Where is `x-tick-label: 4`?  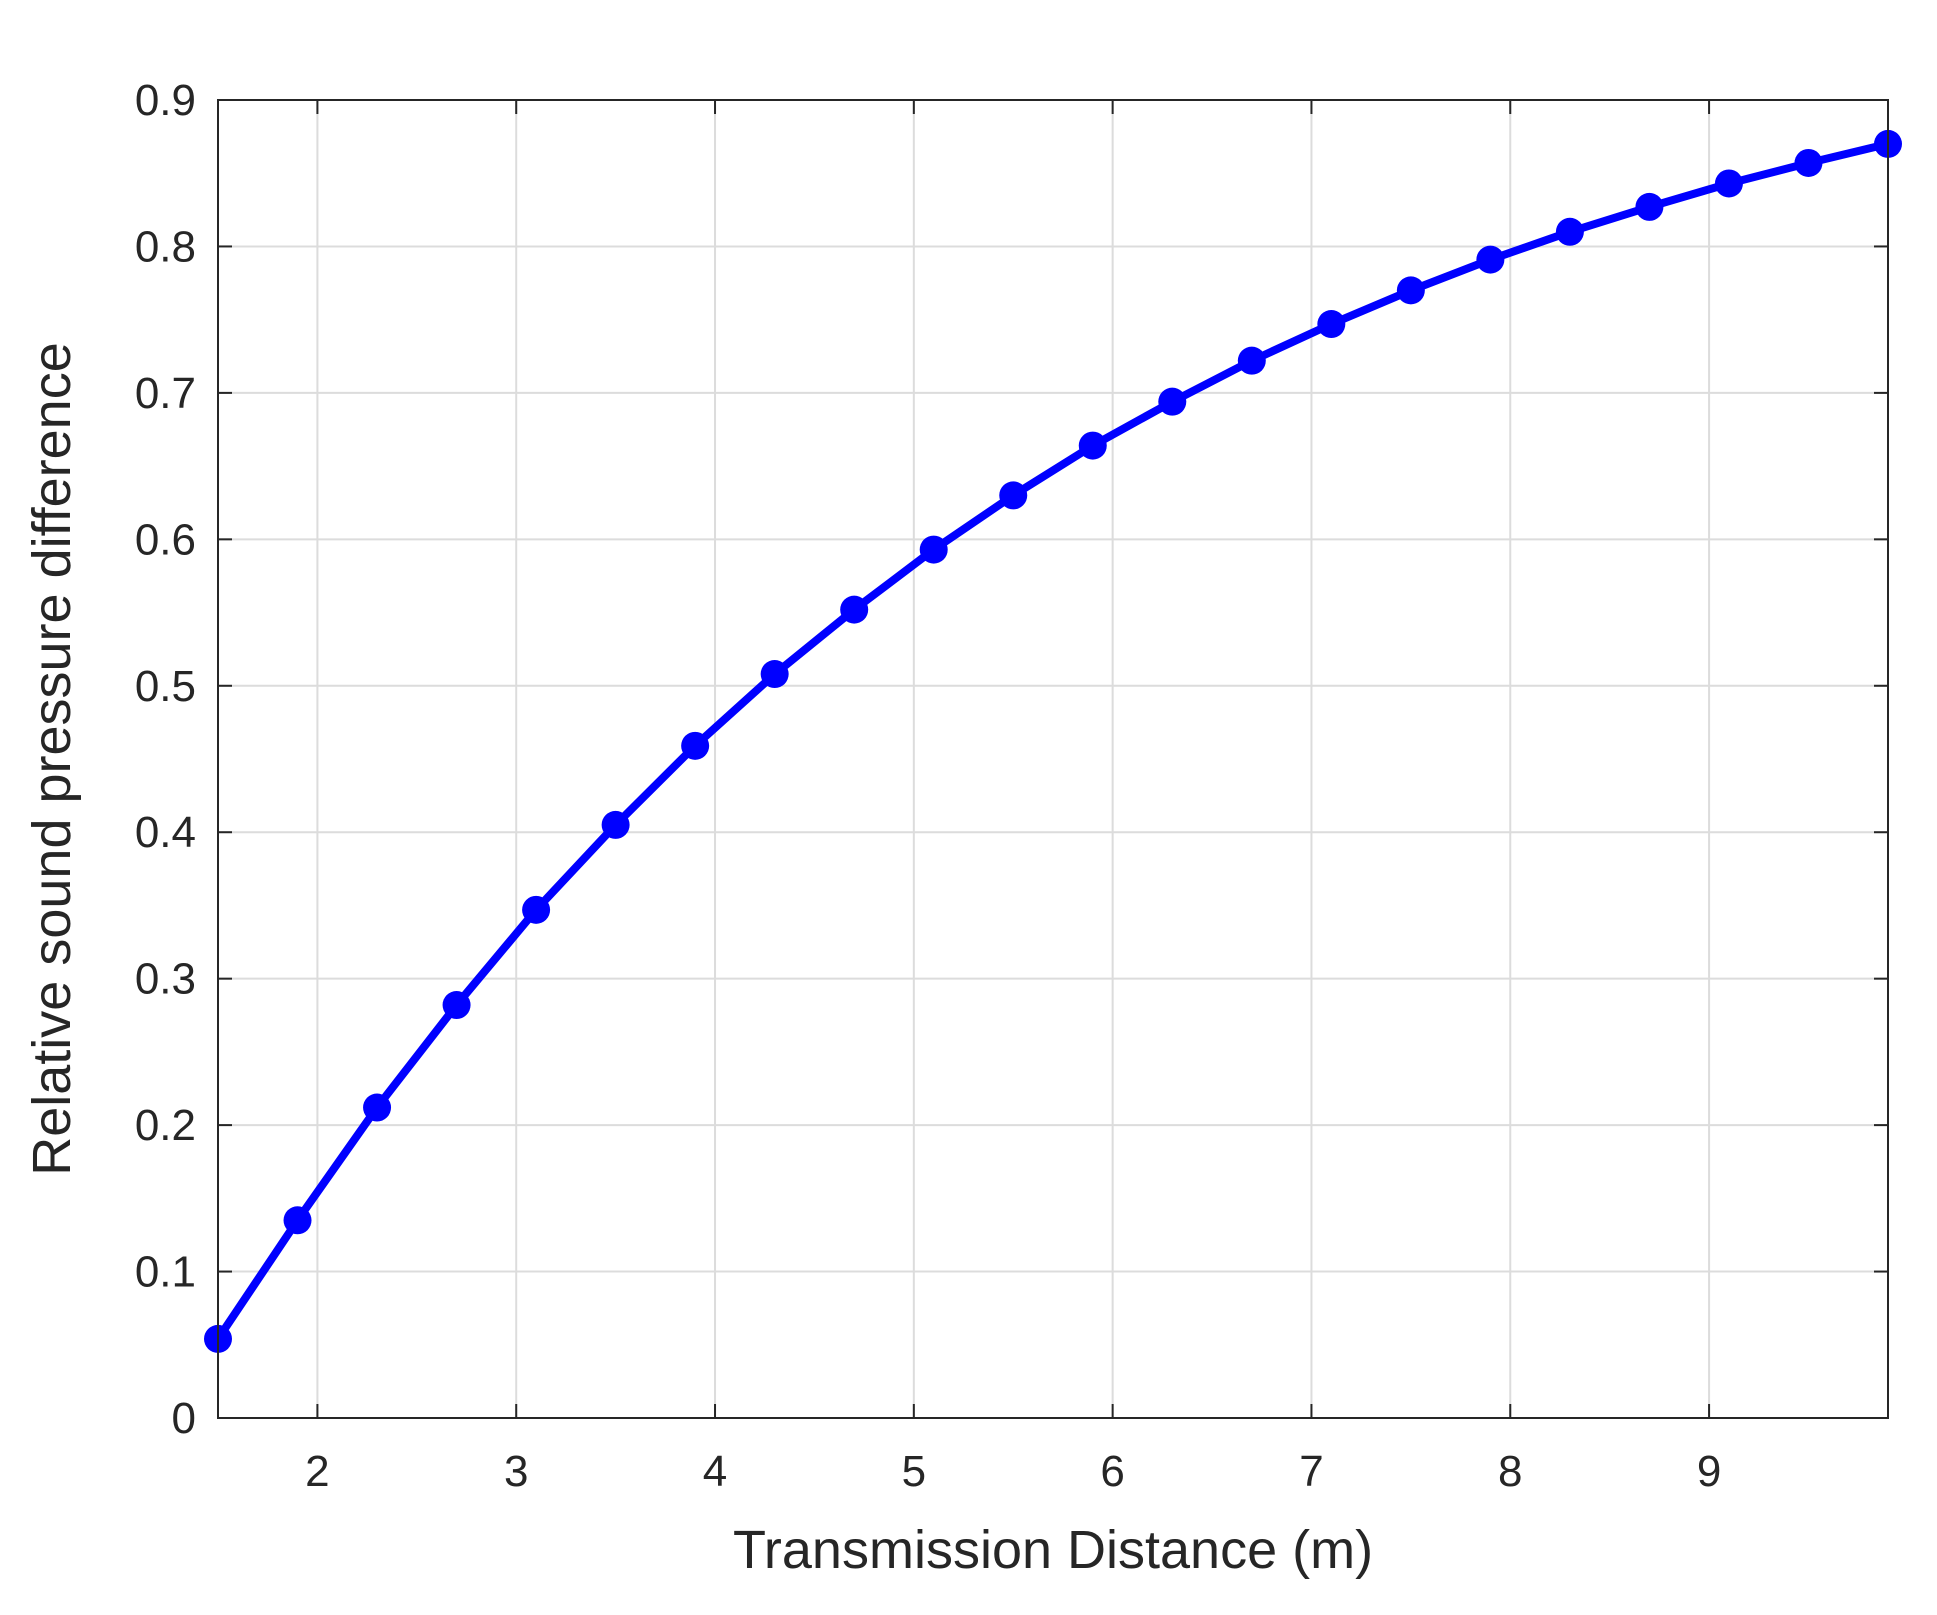
x-tick-label: 4 is located at coordinates (715, 1471).